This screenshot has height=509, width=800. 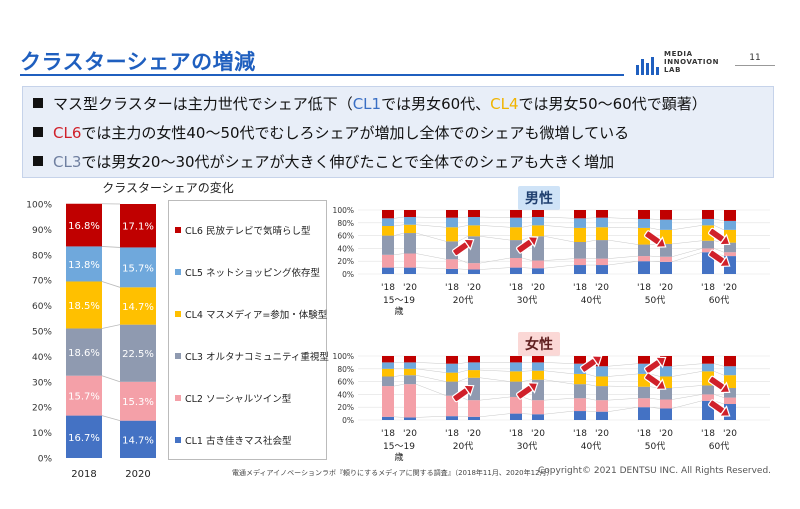 I want to click on data-label: 16.7%, so click(x=84, y=438).